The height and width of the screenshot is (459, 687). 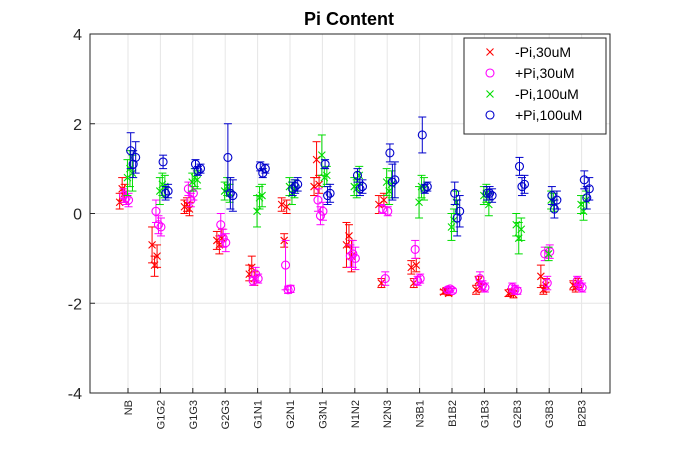 I want to click on x-tick-label: G2N1, so click(x=291, y=414).